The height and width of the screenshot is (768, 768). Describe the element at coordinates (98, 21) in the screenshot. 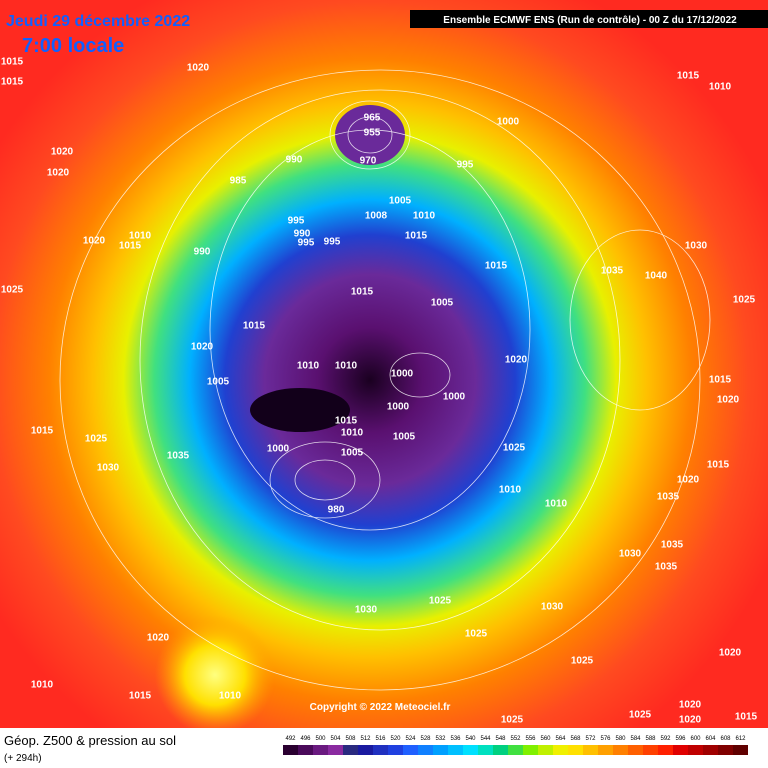

I see `date: Jeudi 29 décembre 2022` at that location.